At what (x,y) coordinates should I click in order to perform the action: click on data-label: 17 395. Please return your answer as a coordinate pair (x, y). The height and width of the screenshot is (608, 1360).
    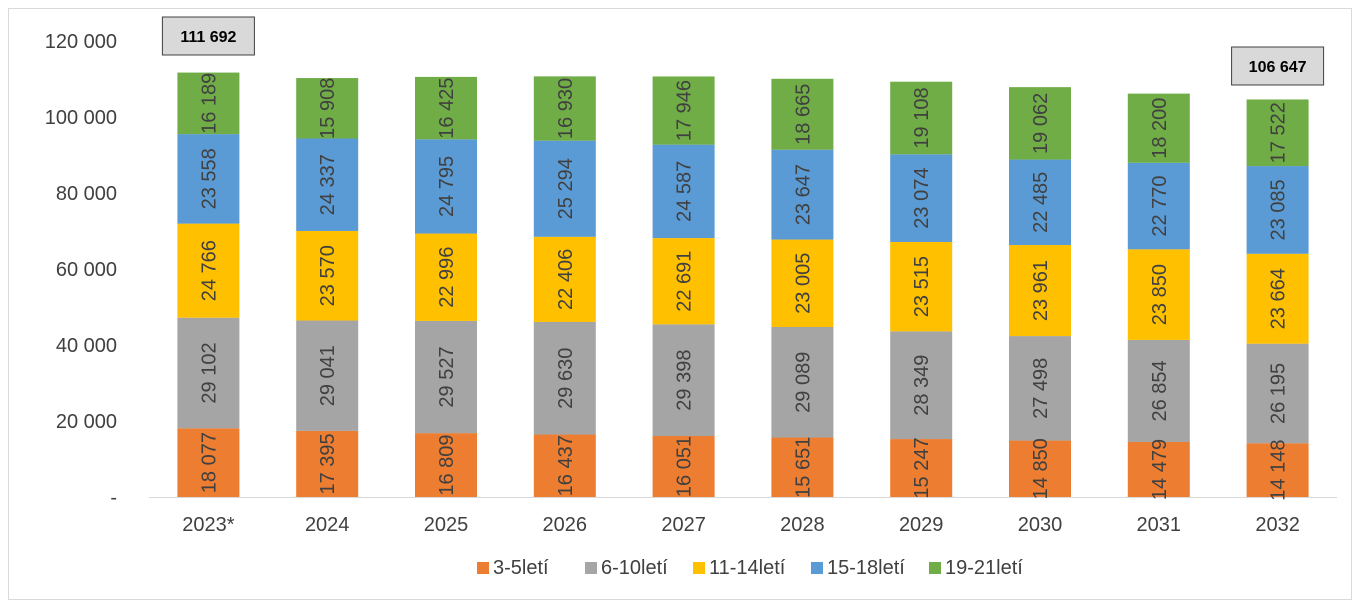
    Looking at the image, I should click on (328, 463).